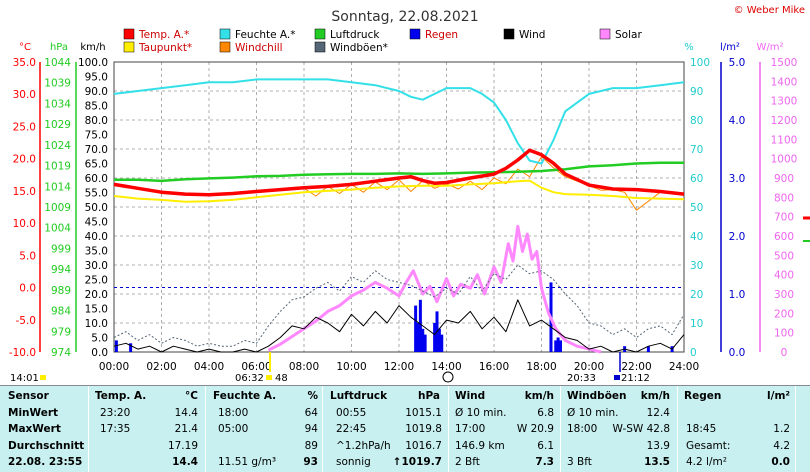  Describe the element at coordinates (57, 125) in the screenshot. I see `pressure-tick-3: 1029` at that location.